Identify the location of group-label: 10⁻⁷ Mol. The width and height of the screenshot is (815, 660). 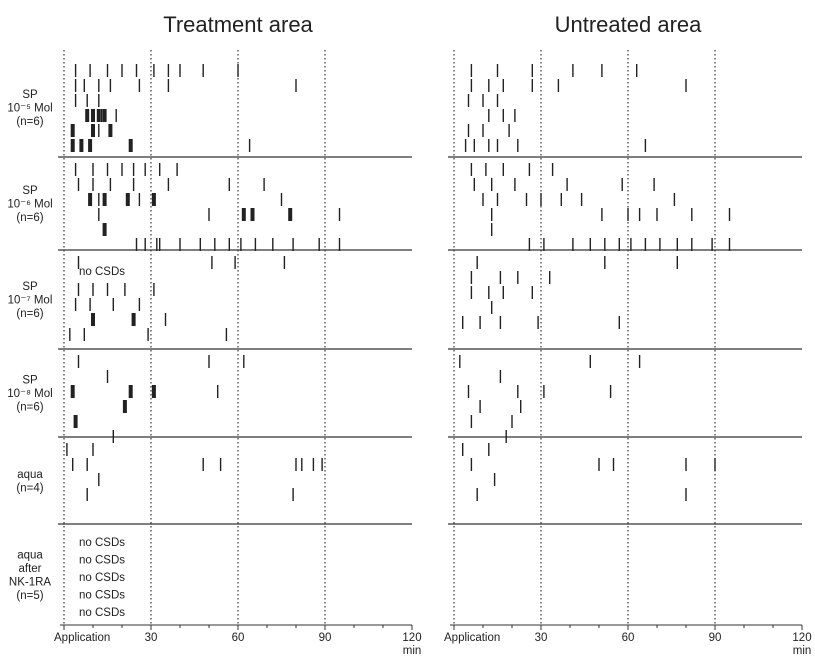
(30, 301).